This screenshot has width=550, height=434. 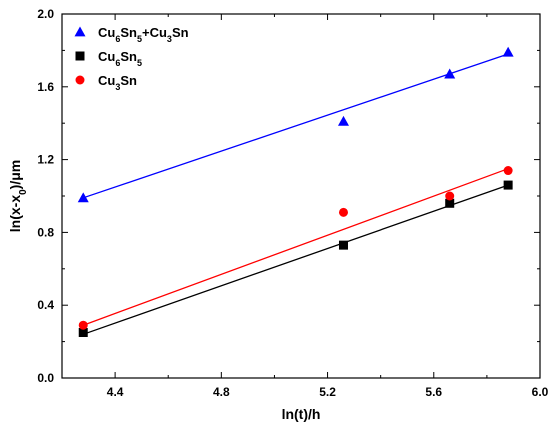 I want to click on x-tick-label: 4.8, so click(x=221, y=392).